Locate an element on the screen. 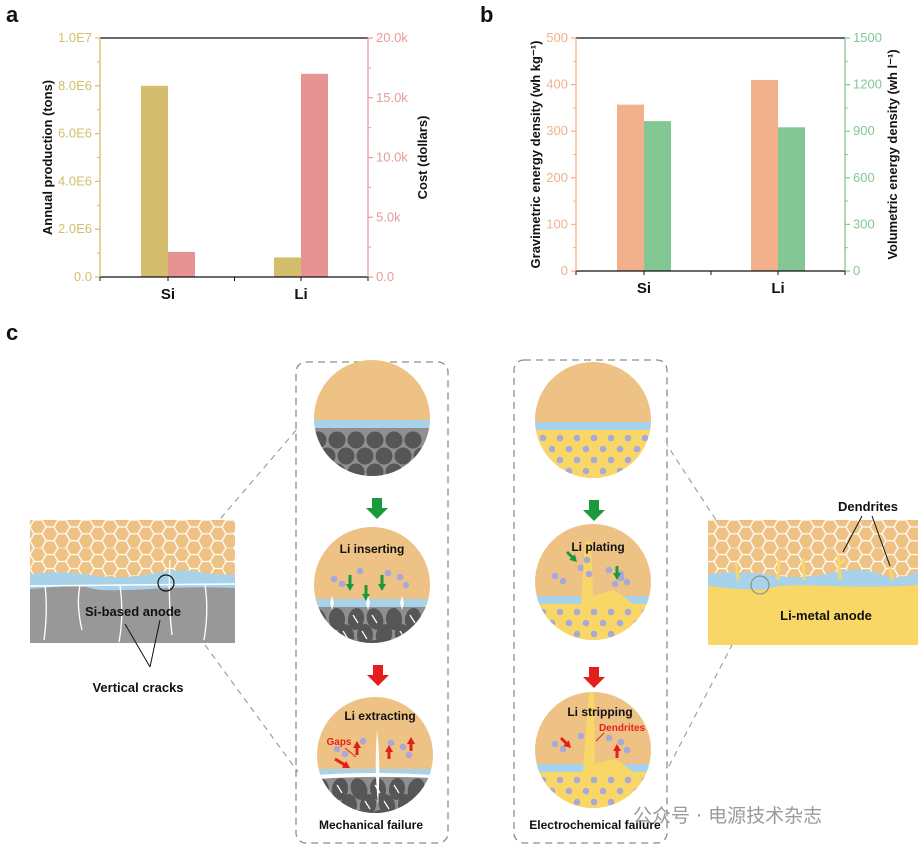 The image size is (922, 851). gaps-pointer is located at coordinates (350, 752).